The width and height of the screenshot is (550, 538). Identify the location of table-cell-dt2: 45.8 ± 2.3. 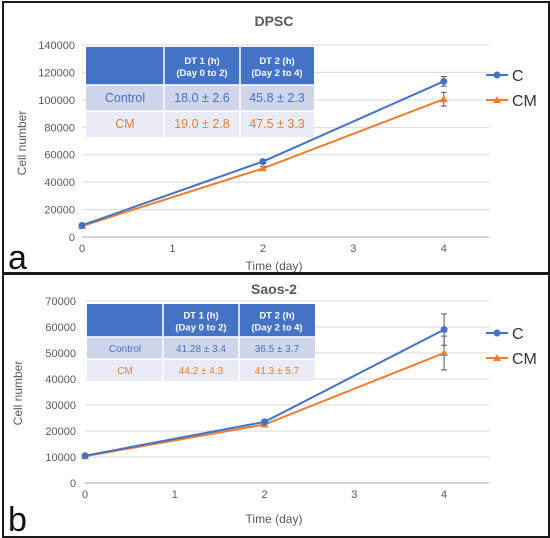
(277, 98).